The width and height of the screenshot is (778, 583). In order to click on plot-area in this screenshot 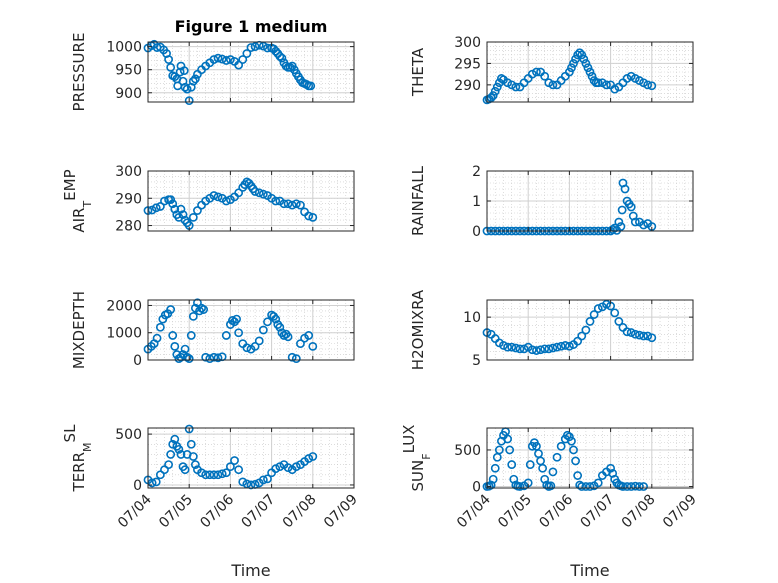, I will do `click(590, 458)`.